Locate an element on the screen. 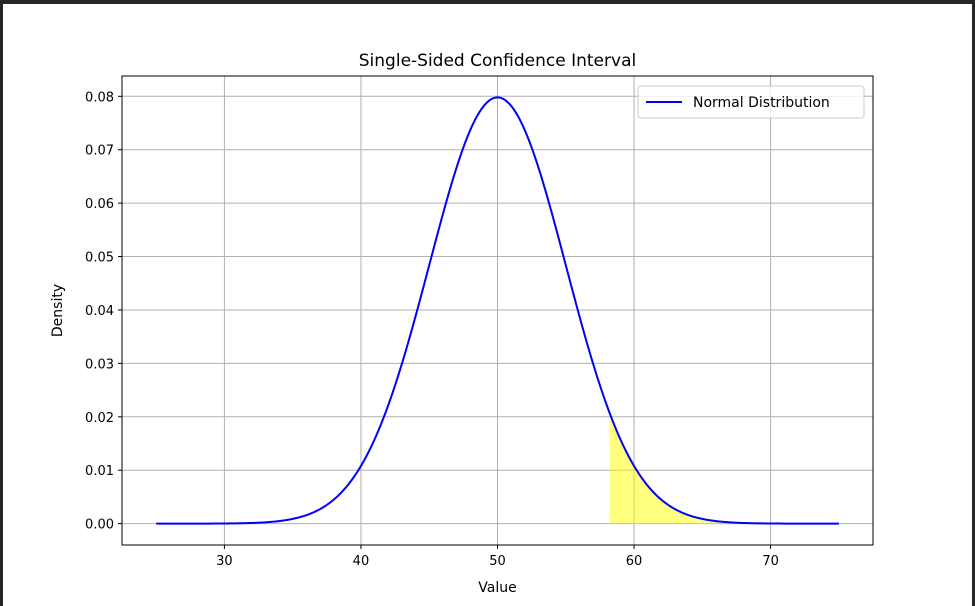 This screenshot has width=975, height=606. y-tick-label: 0.03 is located at coordinates (99, 364).